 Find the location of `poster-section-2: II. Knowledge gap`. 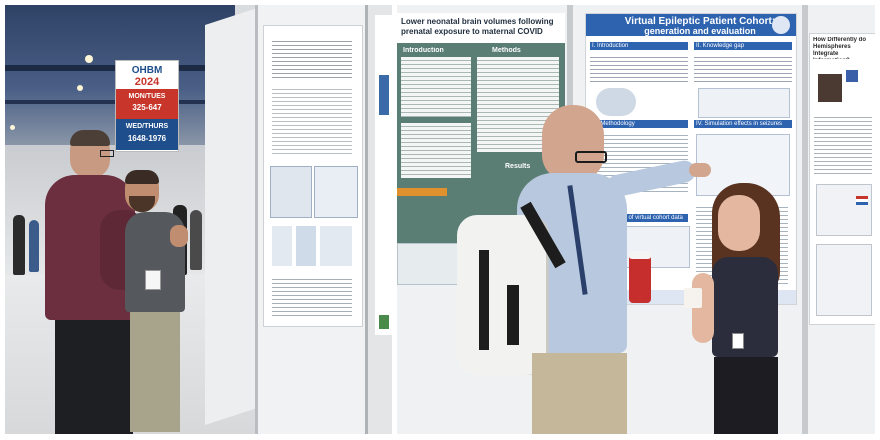

poster-section-2: II. Knowledge gap is located at coordinates (720, 46).